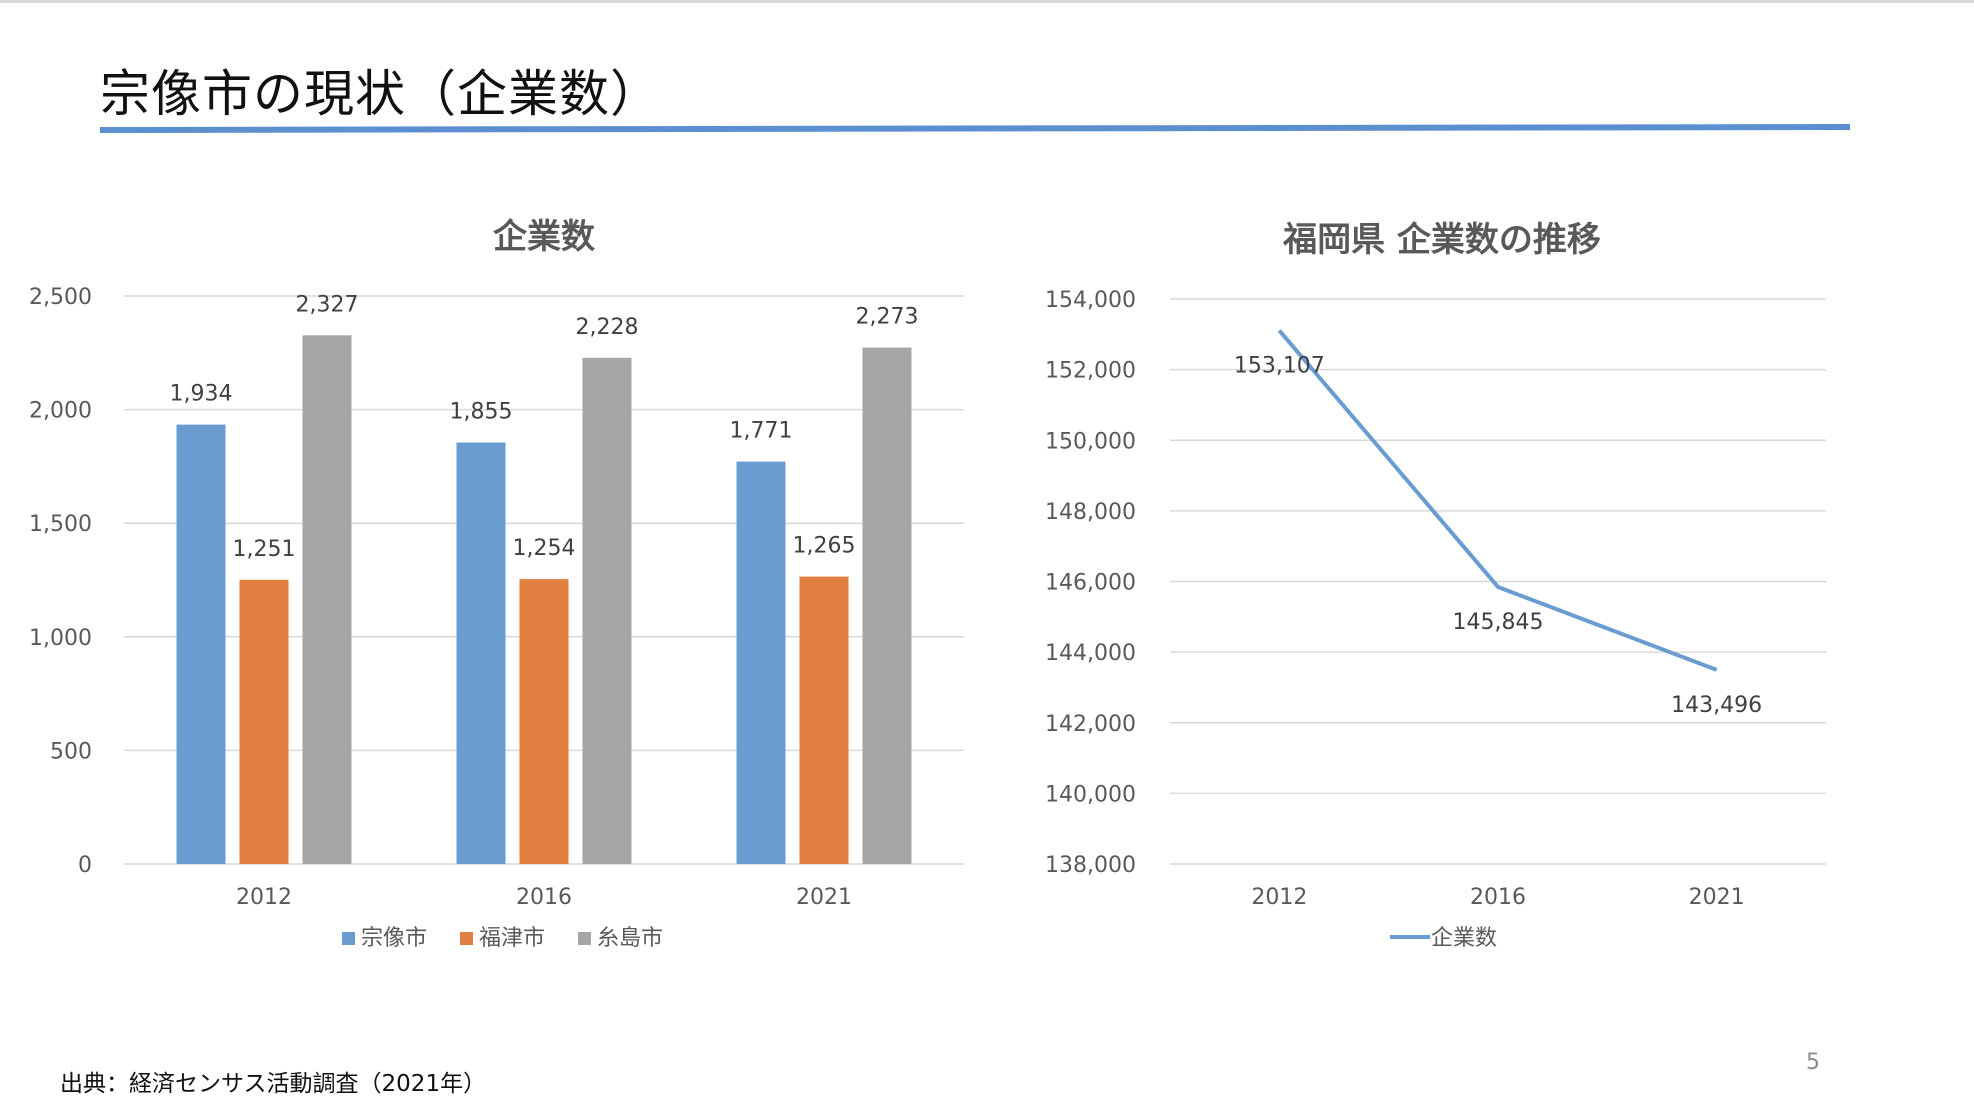 This screenshot has width=1974, height=1110. I want to click on line-chart-title: 福岡県 企業数の推移, so click(1441, 240).